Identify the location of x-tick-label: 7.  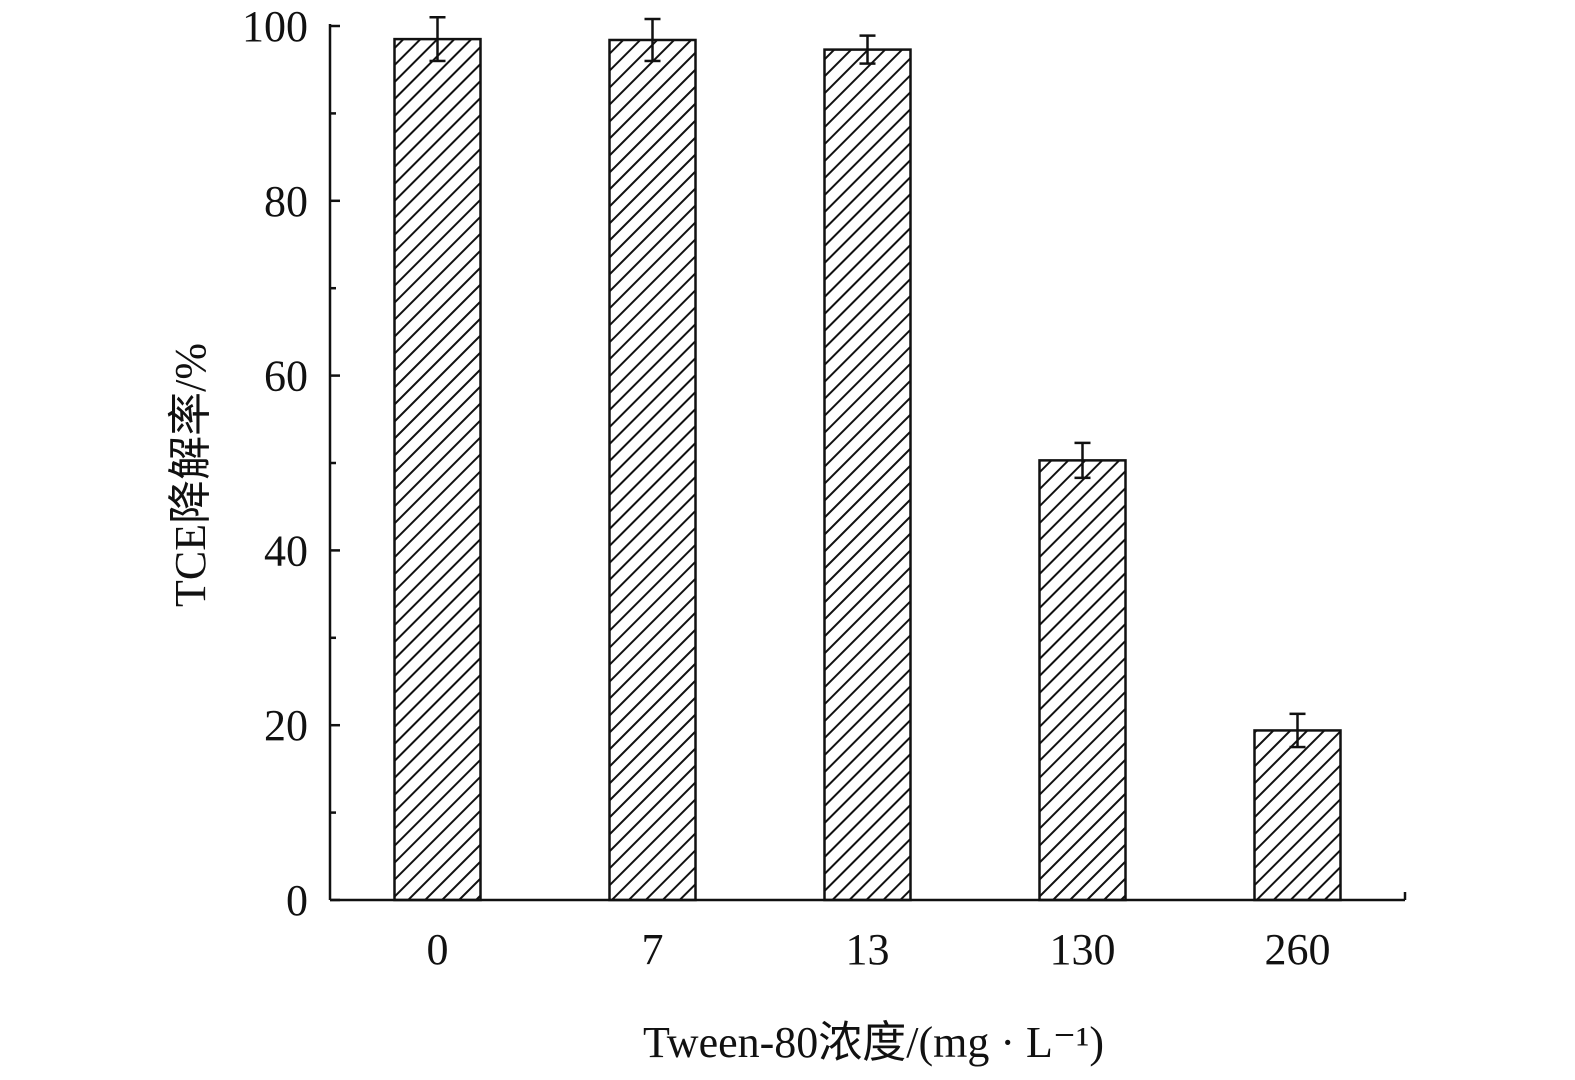
(653, 949).